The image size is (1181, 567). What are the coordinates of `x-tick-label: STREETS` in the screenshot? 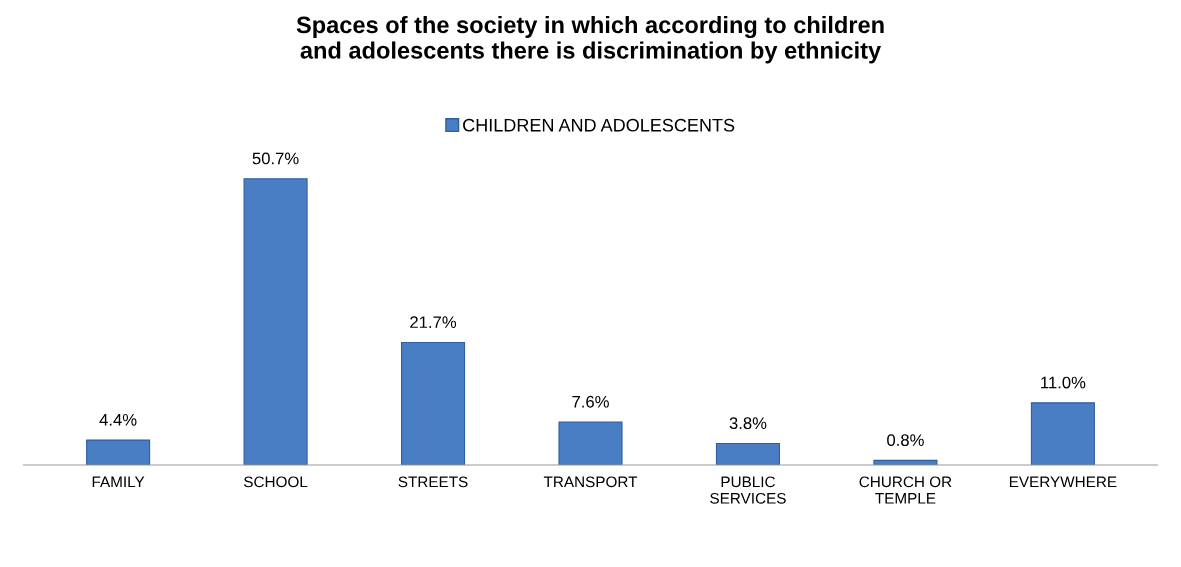 It's located at (433, 482).